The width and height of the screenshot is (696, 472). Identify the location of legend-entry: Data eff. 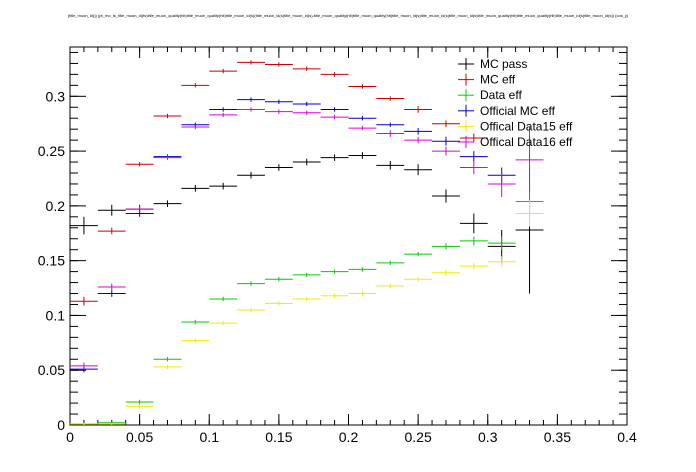
(490, 95).